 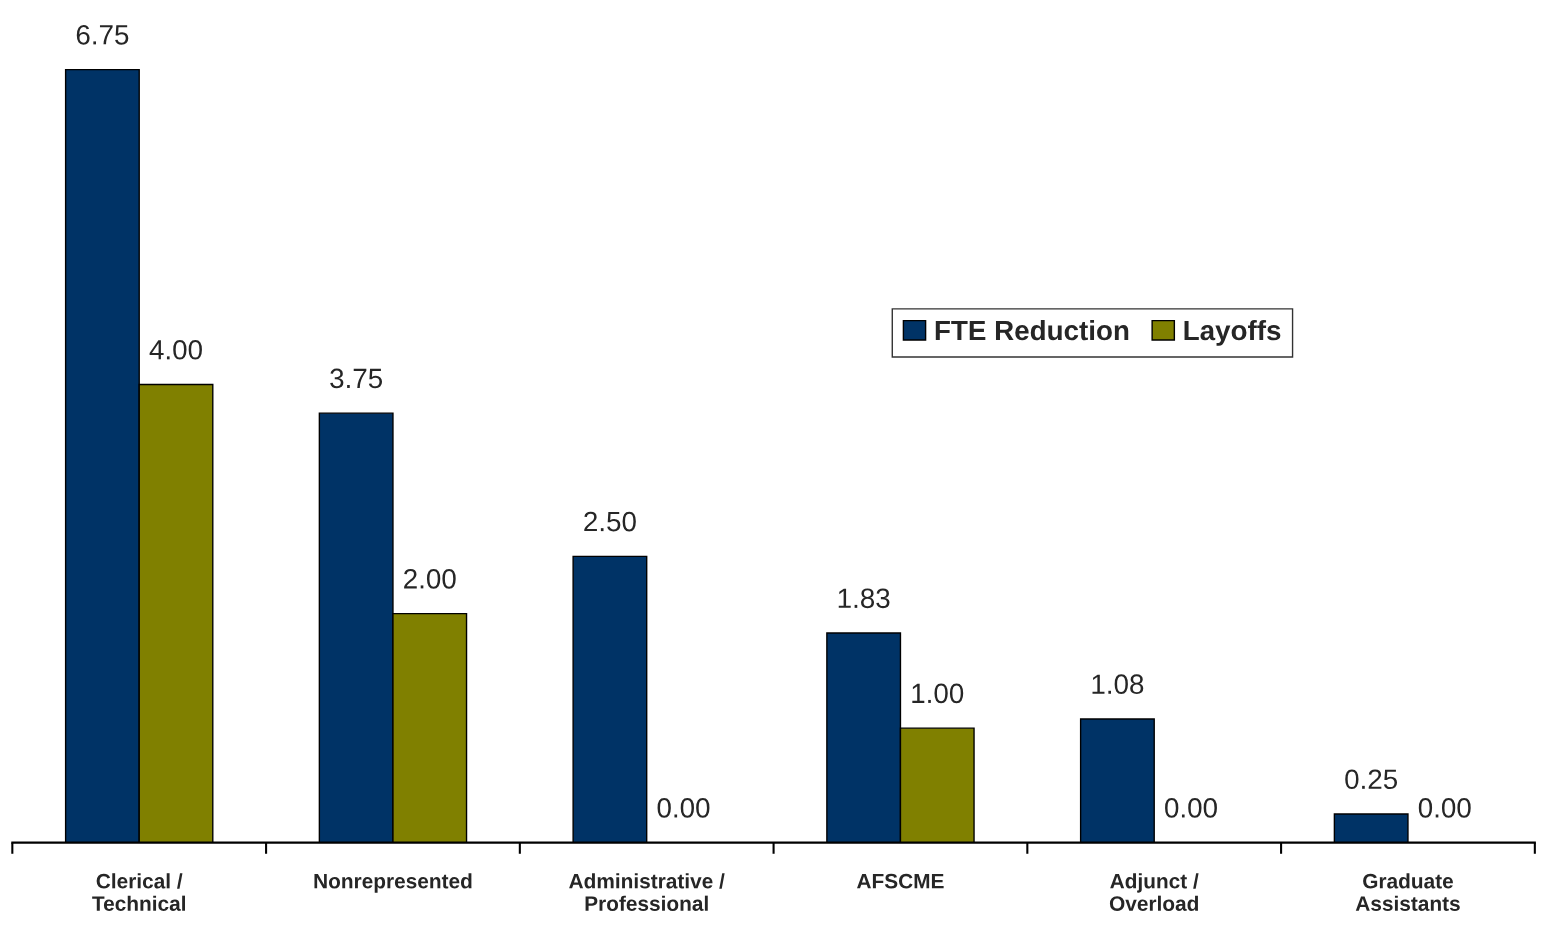 I want to click on data-label: 0.25, so click(x=1371, y=779).